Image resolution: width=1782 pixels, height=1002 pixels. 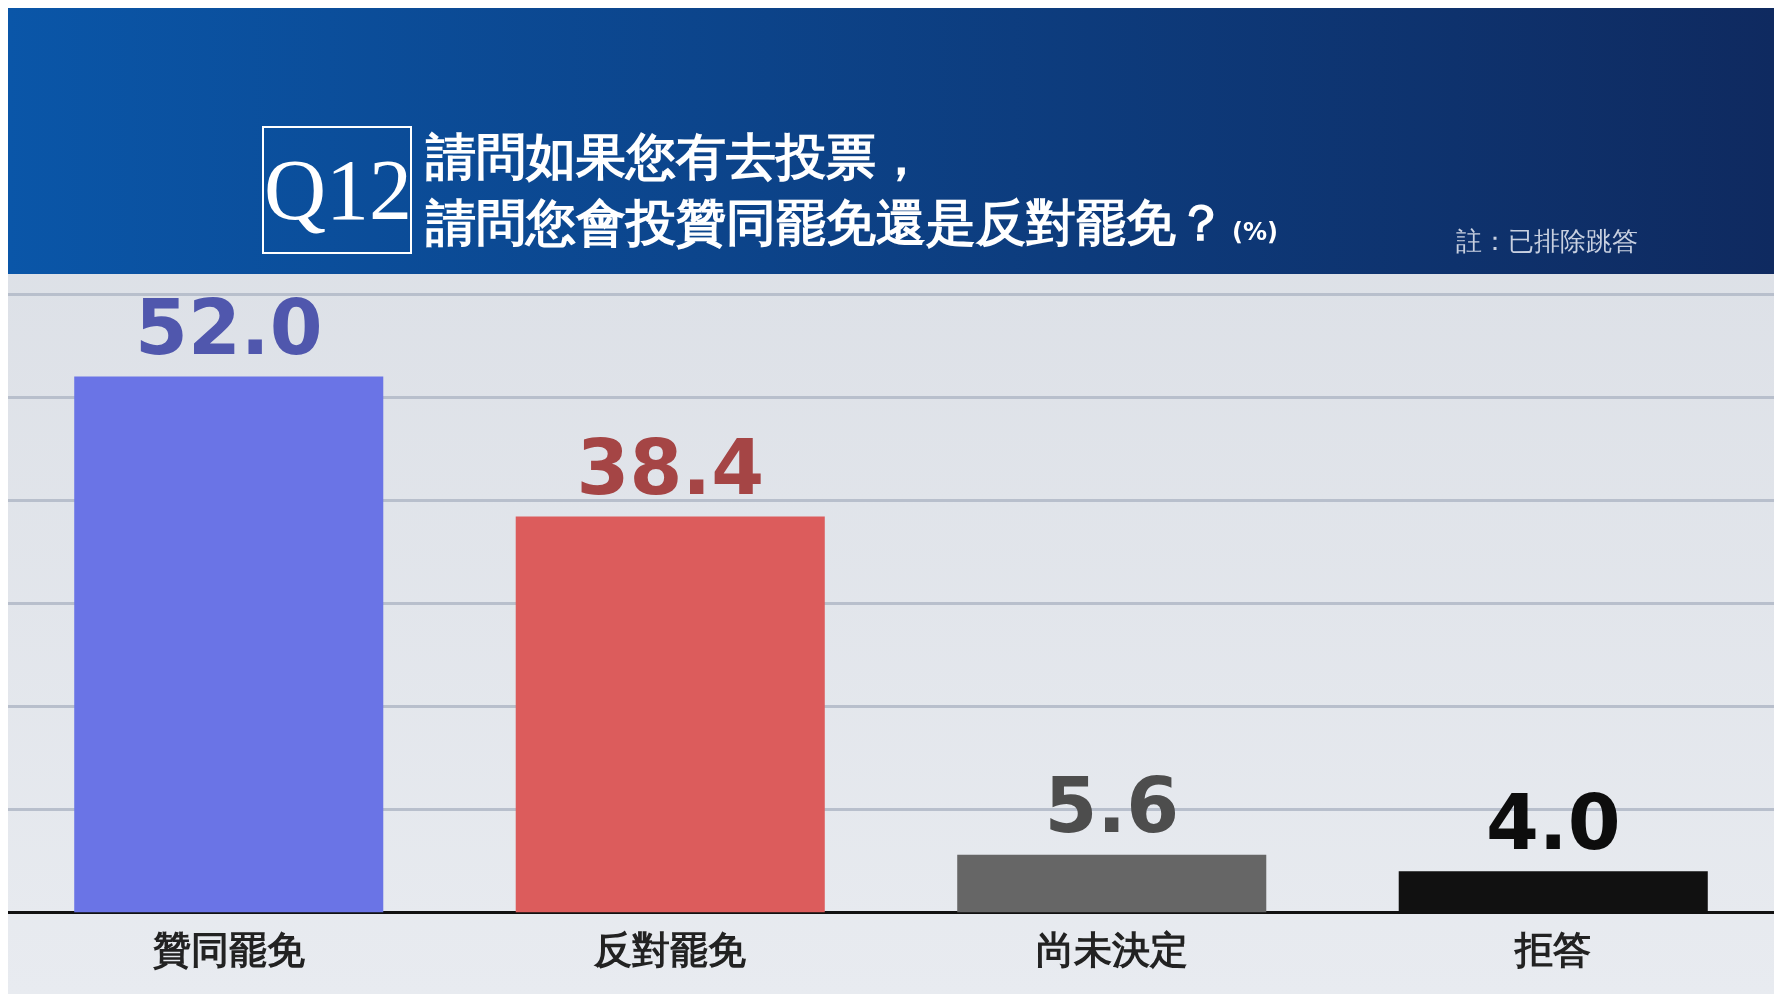 What do you see at coordinates (1547, 241) in the screenshot?
I see `text: 註：已排除跳答` at bounding box center [1547, 241].